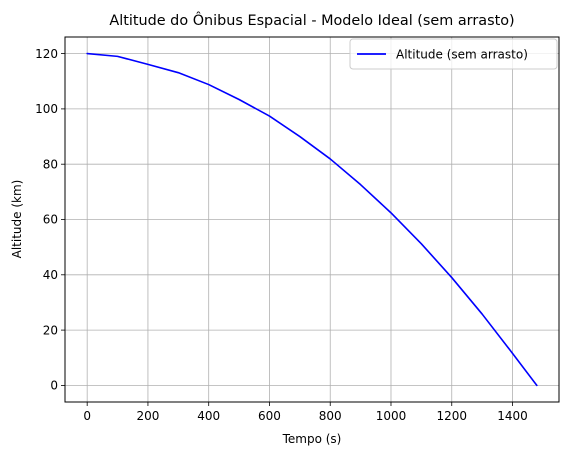 The image size is (571, 458). Describe the element at coordinates (50, 275) in the screenshot. I see `y-tick-label: 40` at that location.